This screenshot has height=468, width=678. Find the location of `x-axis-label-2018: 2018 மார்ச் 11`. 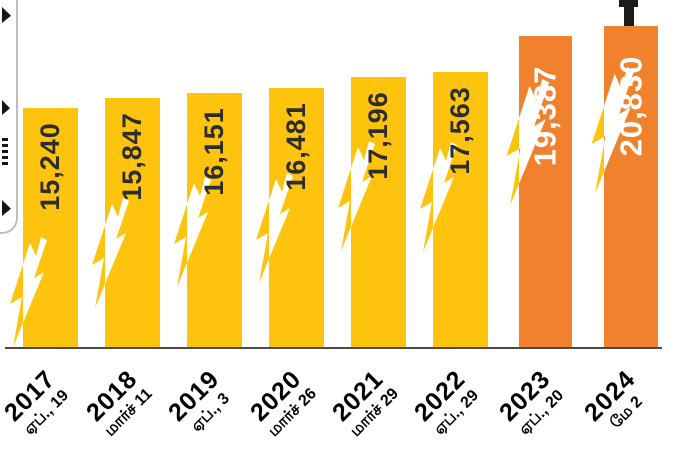

x-axis-label-2018: 2018 மார்ச் 11 is located at coordinates (118, 403).